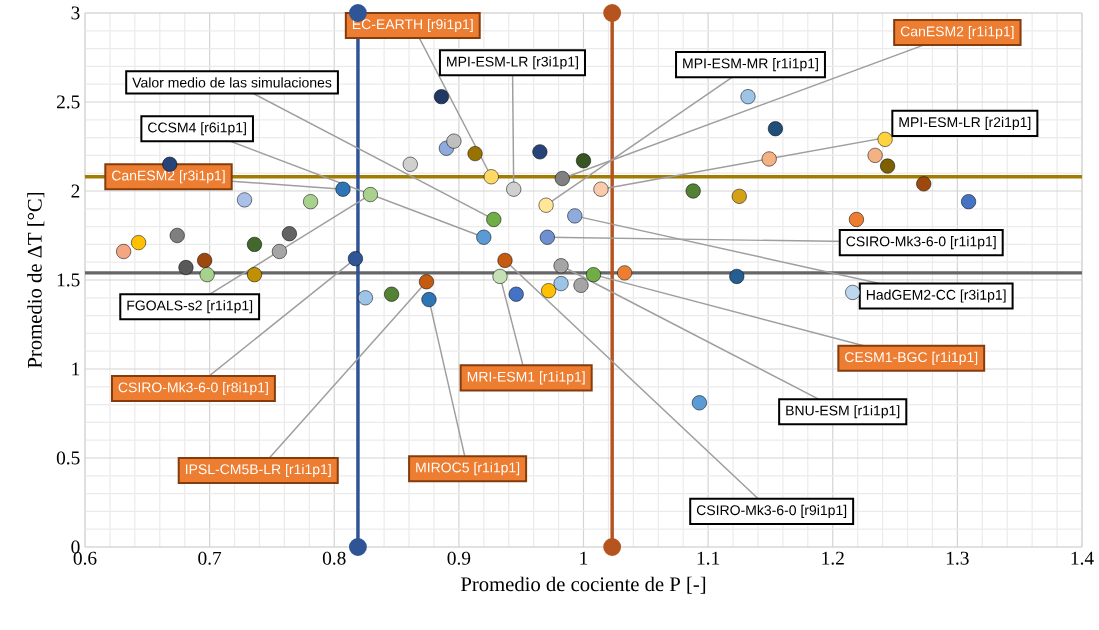 The height and width of the screenshot is (630, 1099). Describe the element at coordinates (258, 470) in the screenshot. I see `annotation: IPSL-CM5B-LR [r1i1p1]` at that location.